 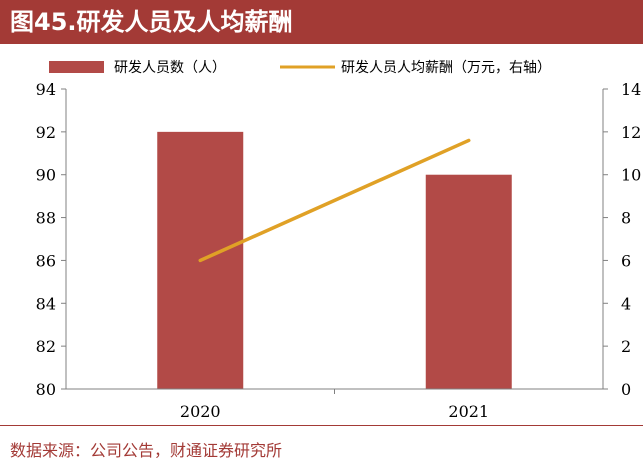 What do you see at coordinates (46, 389) in the screenshot?
I see `y-left-tick-label: 80` at bounding box center [46, 389].